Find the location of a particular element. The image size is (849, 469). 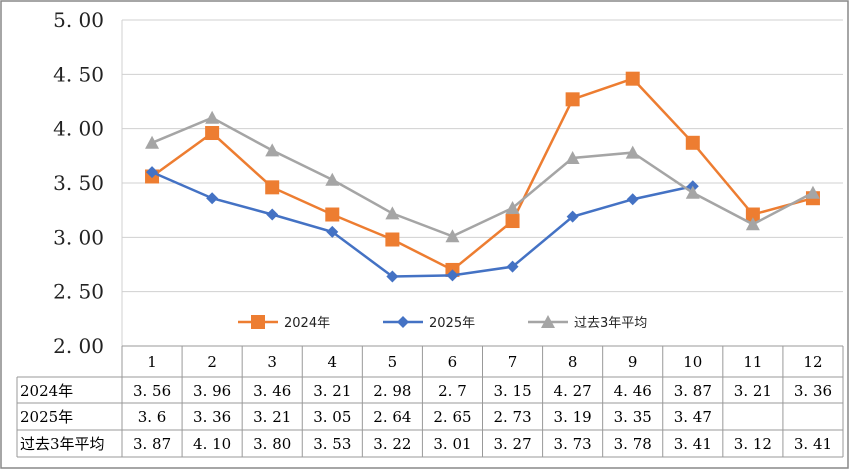

legend-label: 2025年 is located at coordinates (452, 323).